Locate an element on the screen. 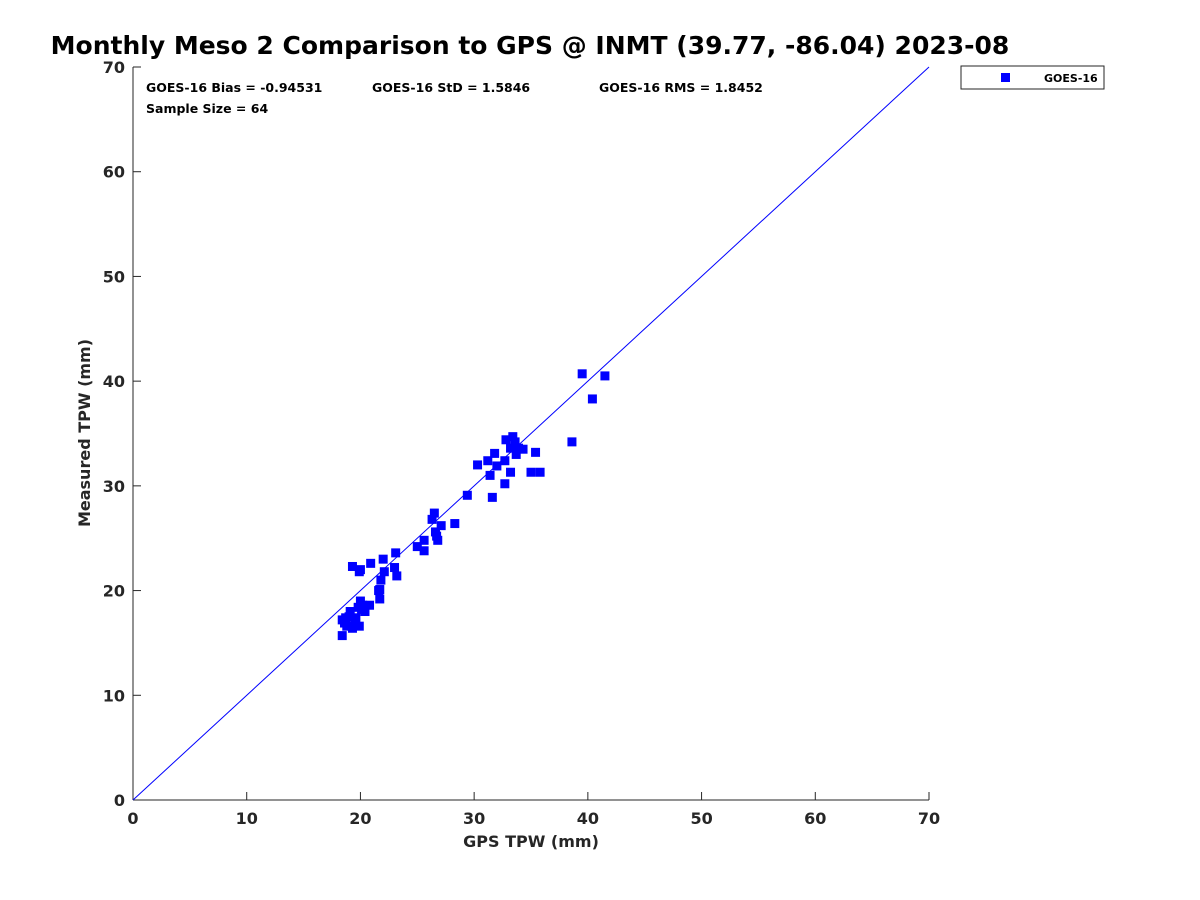 This screenshot has width=1200, height=900. legend-marker is located at coordinates (1005, 77).